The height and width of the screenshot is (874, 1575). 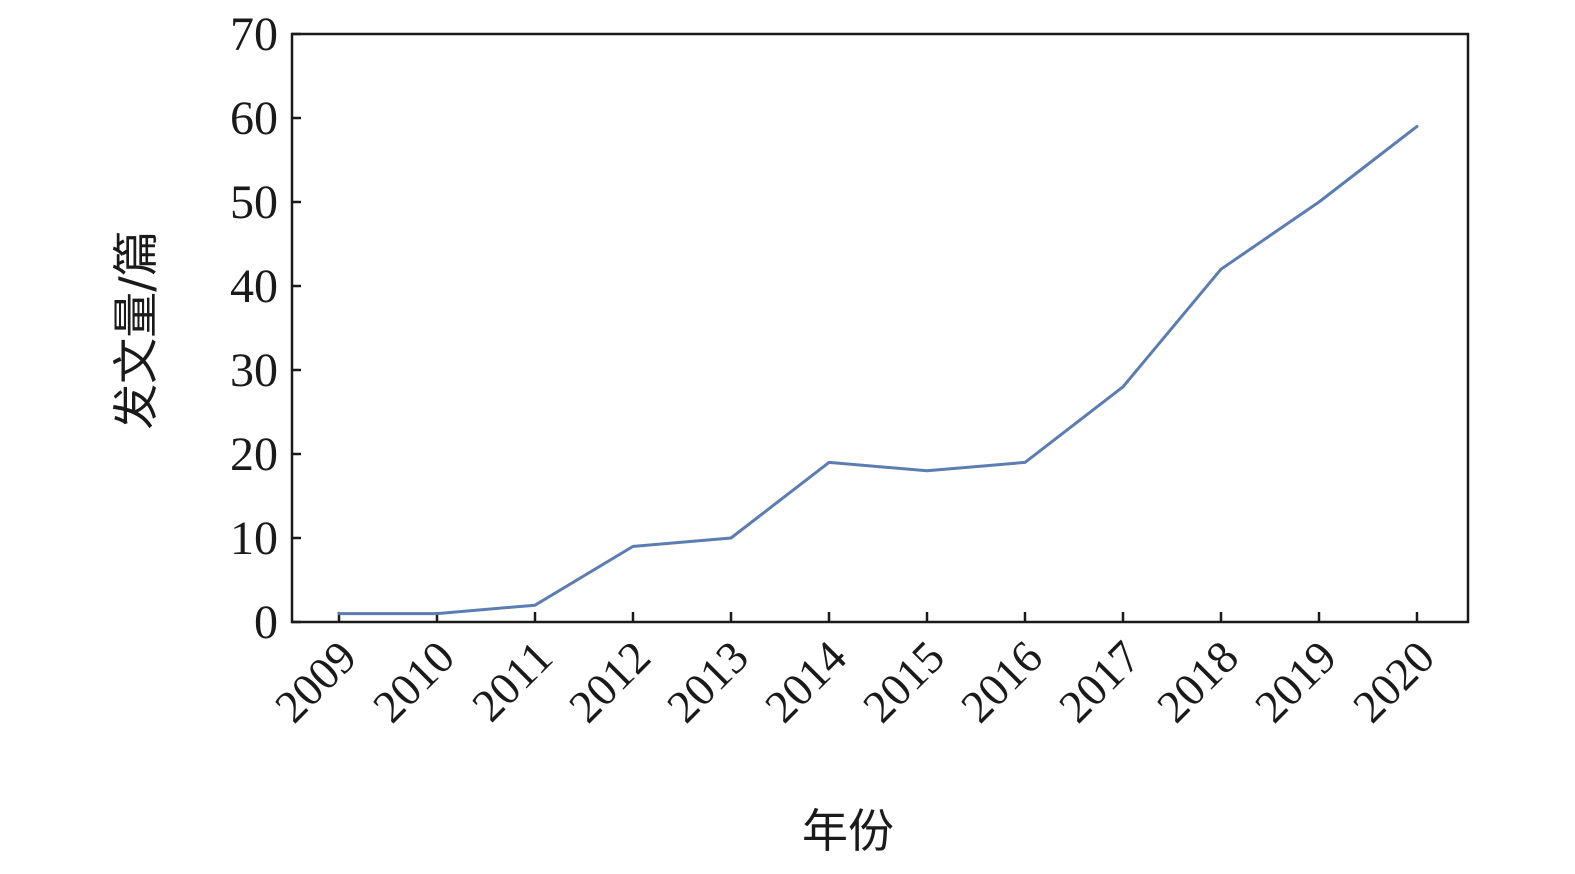 I want to click on y-tick-label: 20, so click(x=254, y=454).